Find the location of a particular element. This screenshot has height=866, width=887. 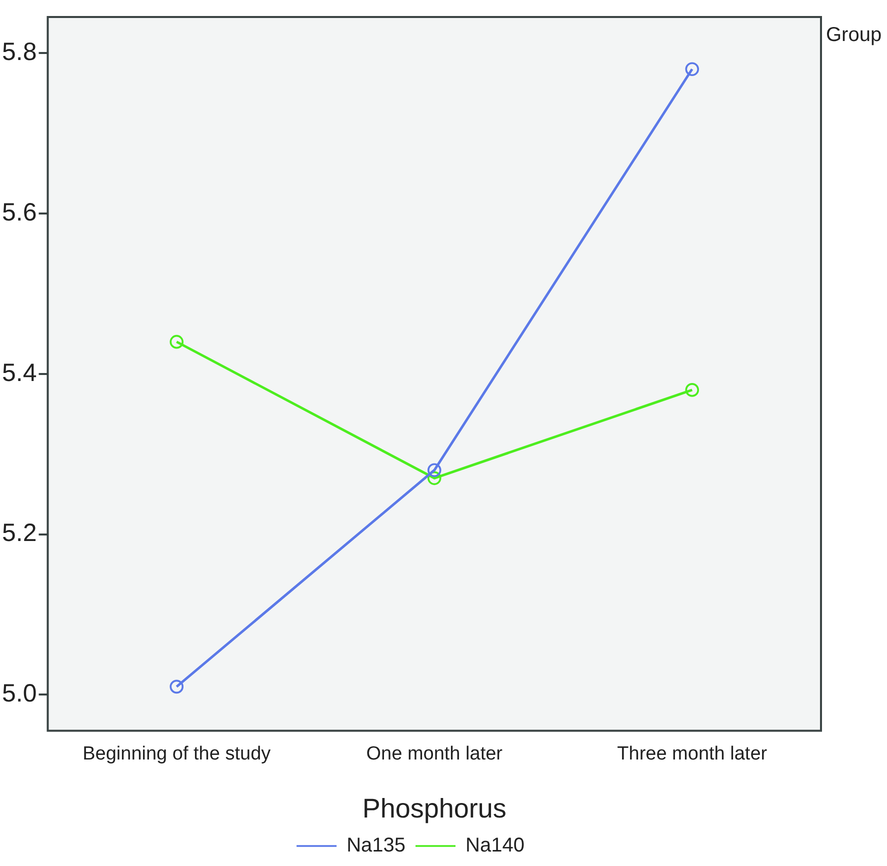

y-tick-label: 5.0 is located at coordinates (19, 694).